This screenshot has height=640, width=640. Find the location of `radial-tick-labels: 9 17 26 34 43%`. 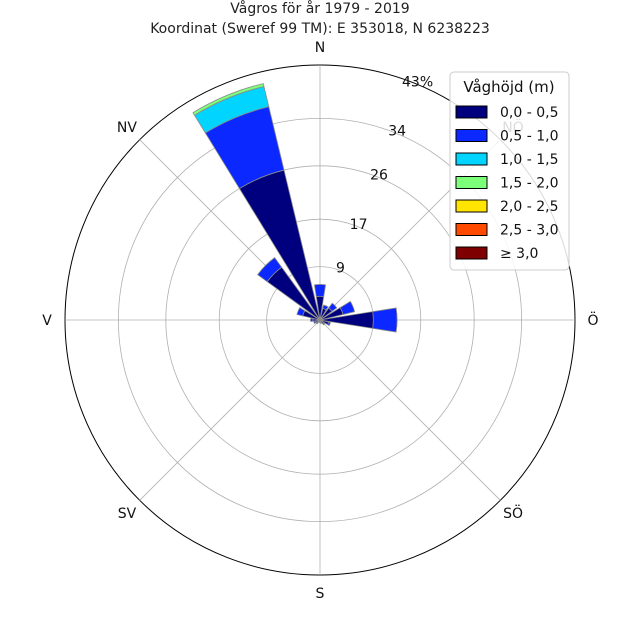

radial-tick-labels: 9 17 26 34 43% is located at coordinates (384, 175).